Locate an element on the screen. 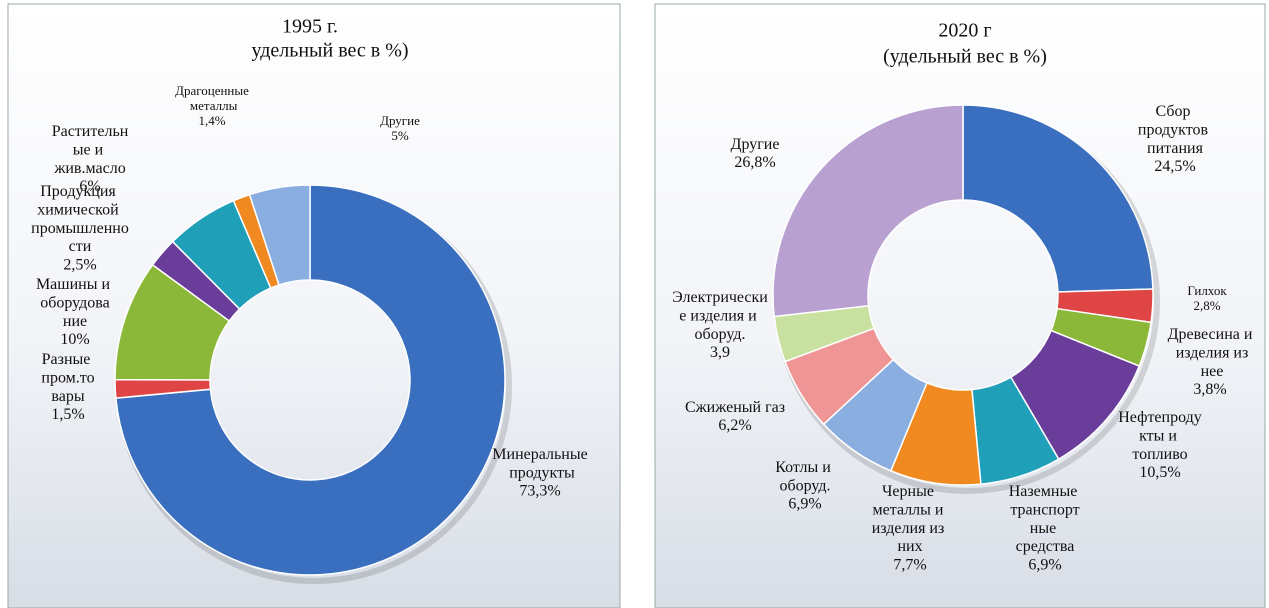 This screenshot has width=1269, height=608. value-label: 5% is located at coordinates (400, 135).